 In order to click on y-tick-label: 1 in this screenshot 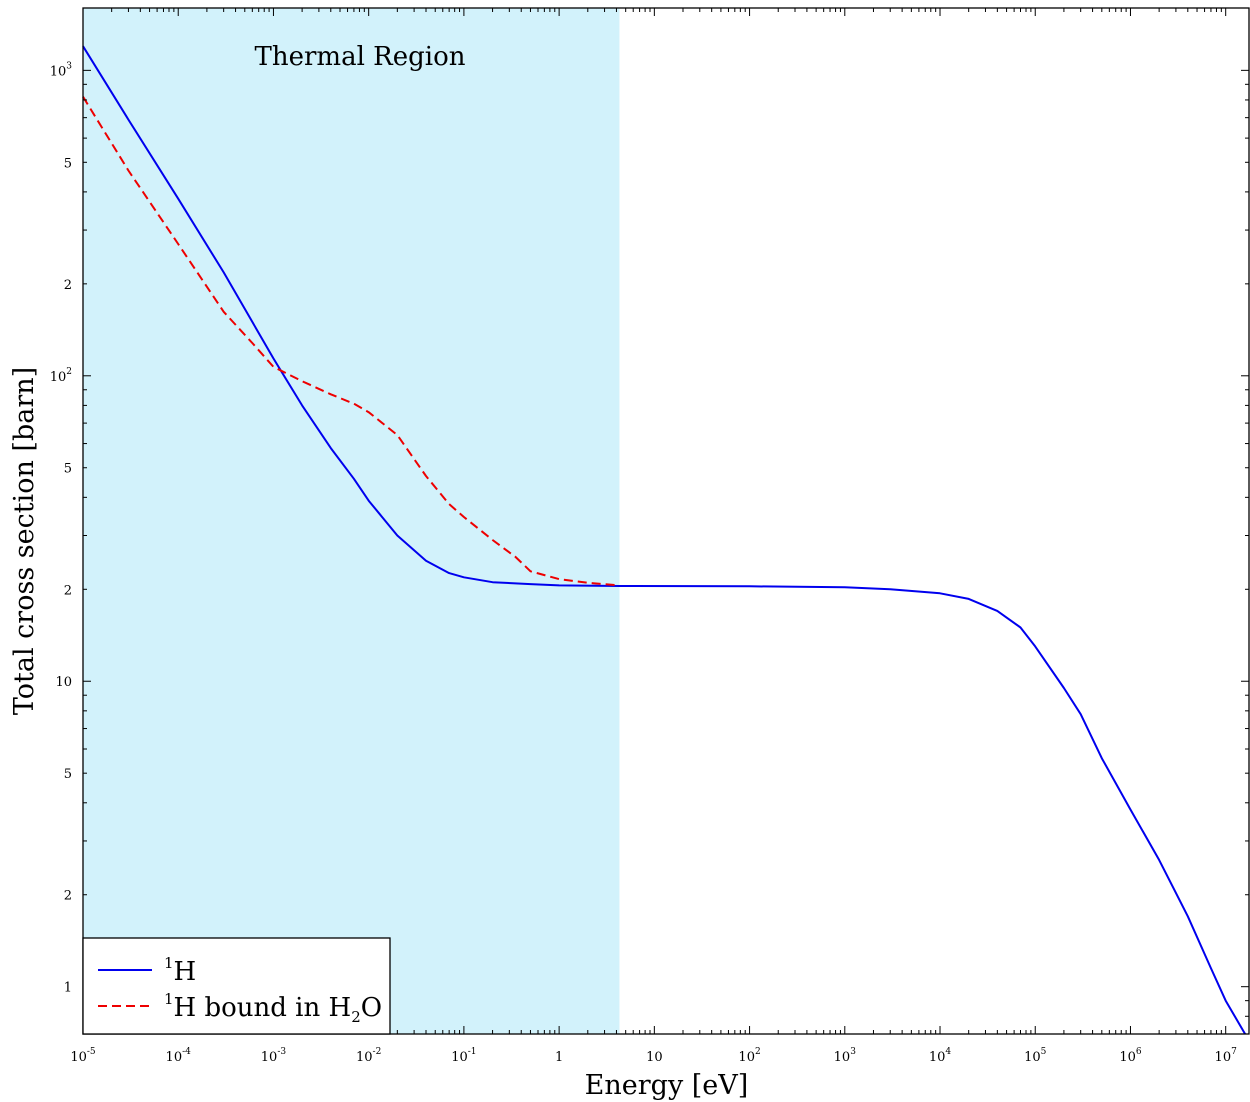, I will do `click(68, 988)`.